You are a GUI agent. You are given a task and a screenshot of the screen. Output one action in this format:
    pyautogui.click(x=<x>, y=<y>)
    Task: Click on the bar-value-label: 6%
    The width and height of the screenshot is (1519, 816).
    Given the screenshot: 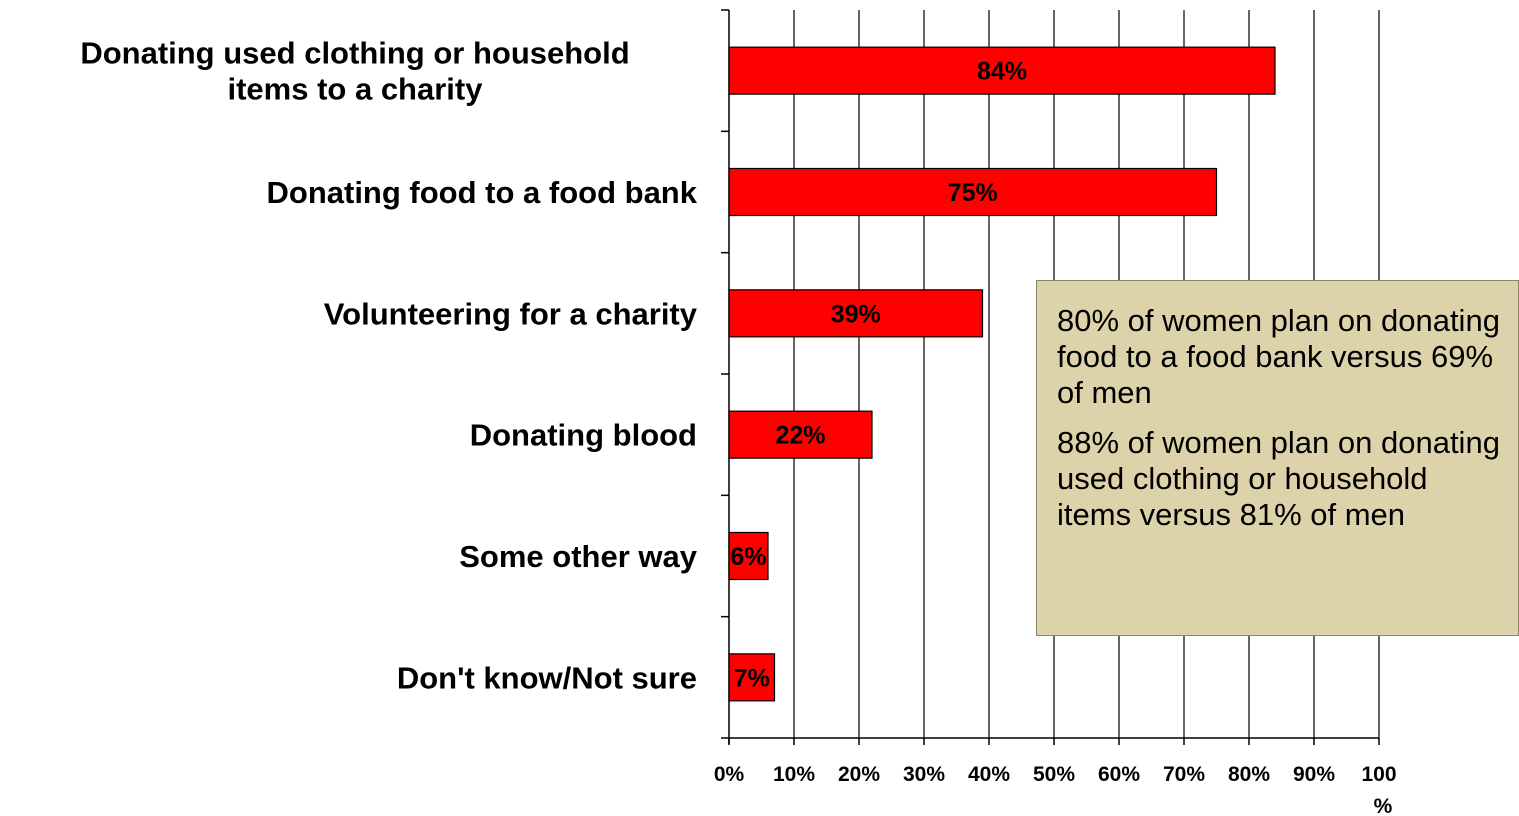 What is the action you would take?
    pyautogui.click(x=748, y=557)
    